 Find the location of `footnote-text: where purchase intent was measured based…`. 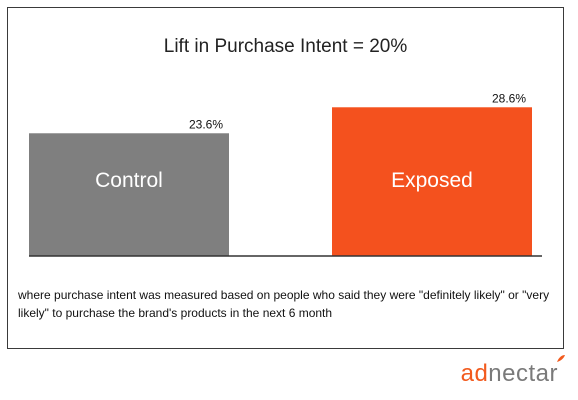

footnote-text: where purchase intent was measured based… is located at coordinates (284, 304).